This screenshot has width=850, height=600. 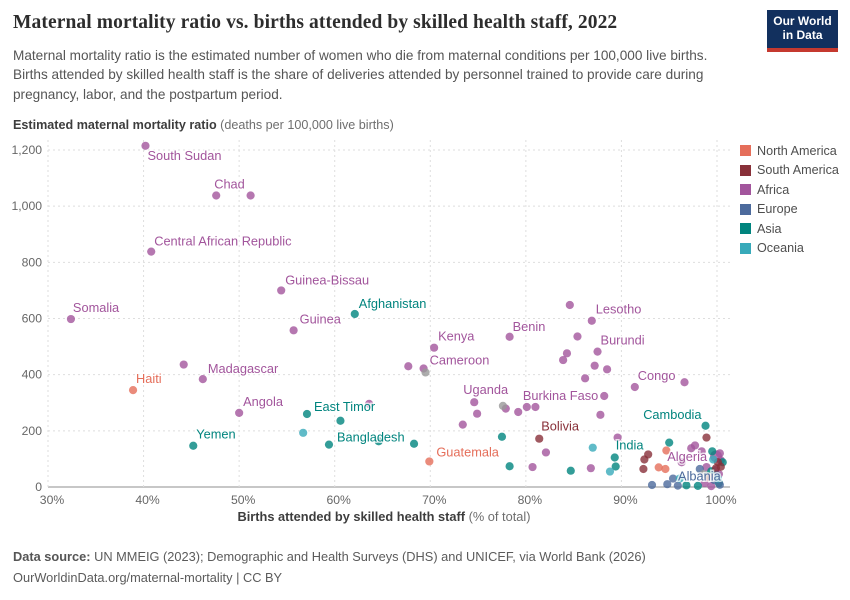 I want to click on data-point-uganda, so click(x=474, y=402).